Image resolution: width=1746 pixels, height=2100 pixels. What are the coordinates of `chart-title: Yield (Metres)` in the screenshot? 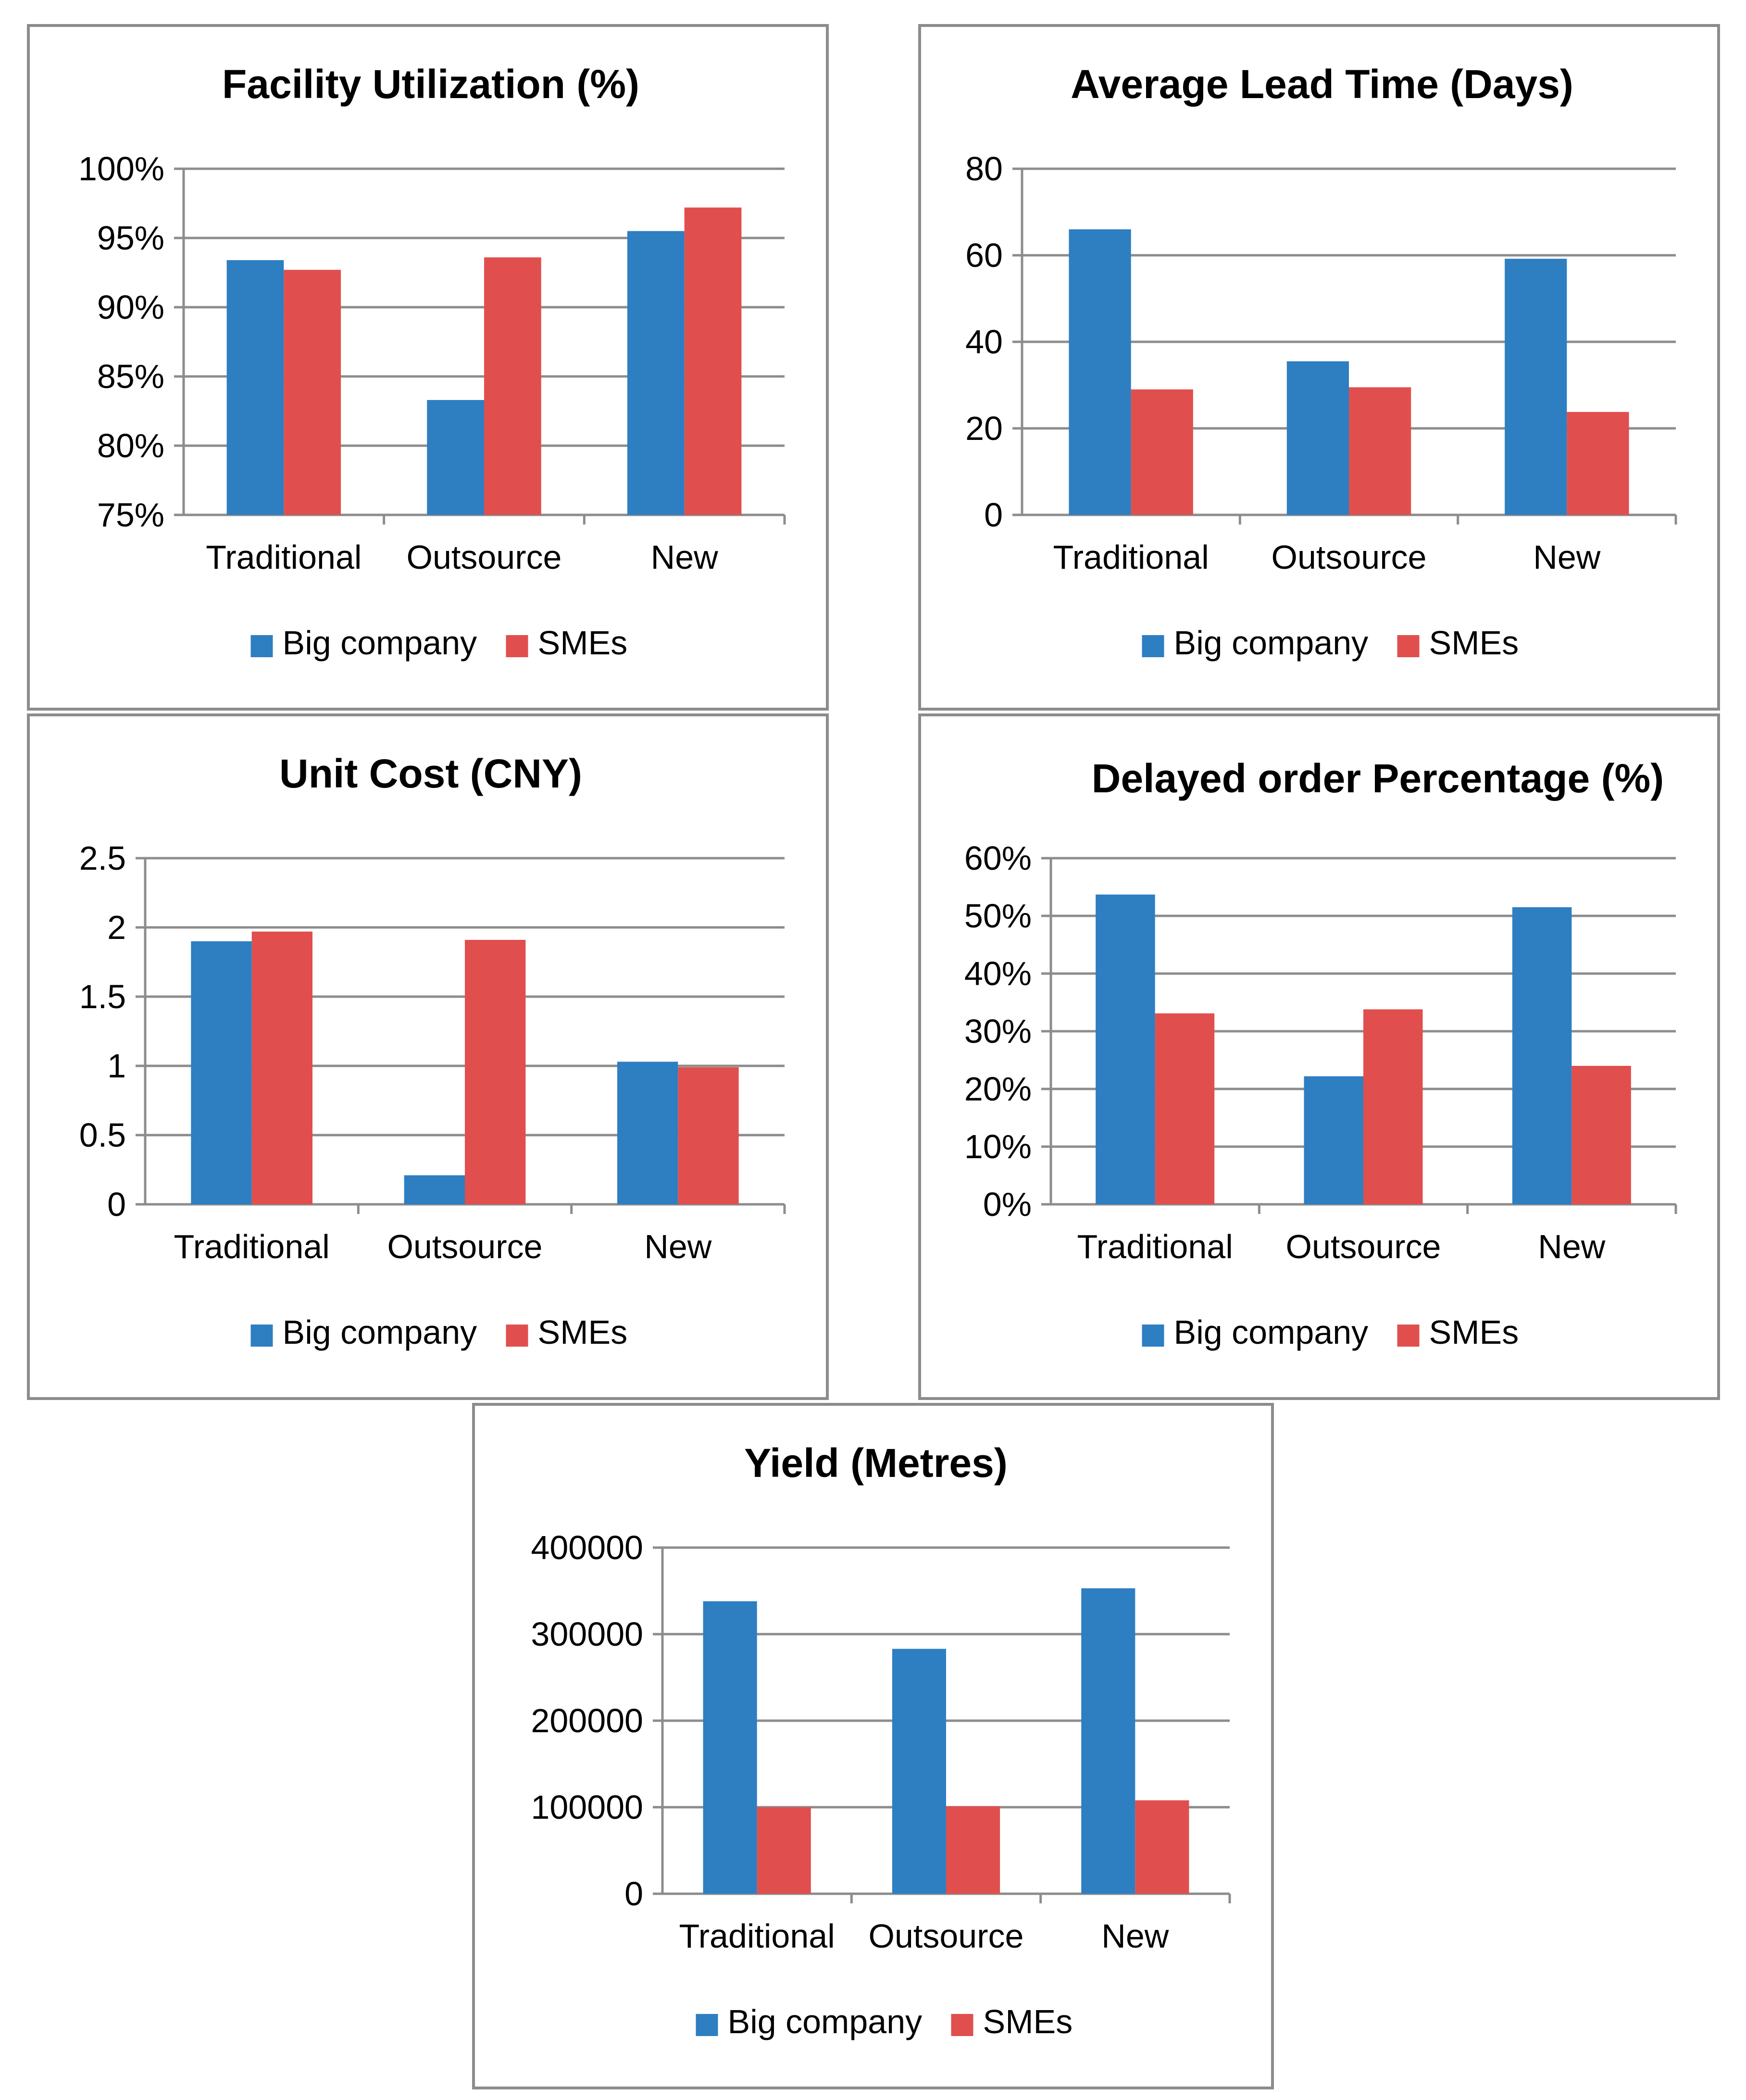 It's located at (876, 1463).